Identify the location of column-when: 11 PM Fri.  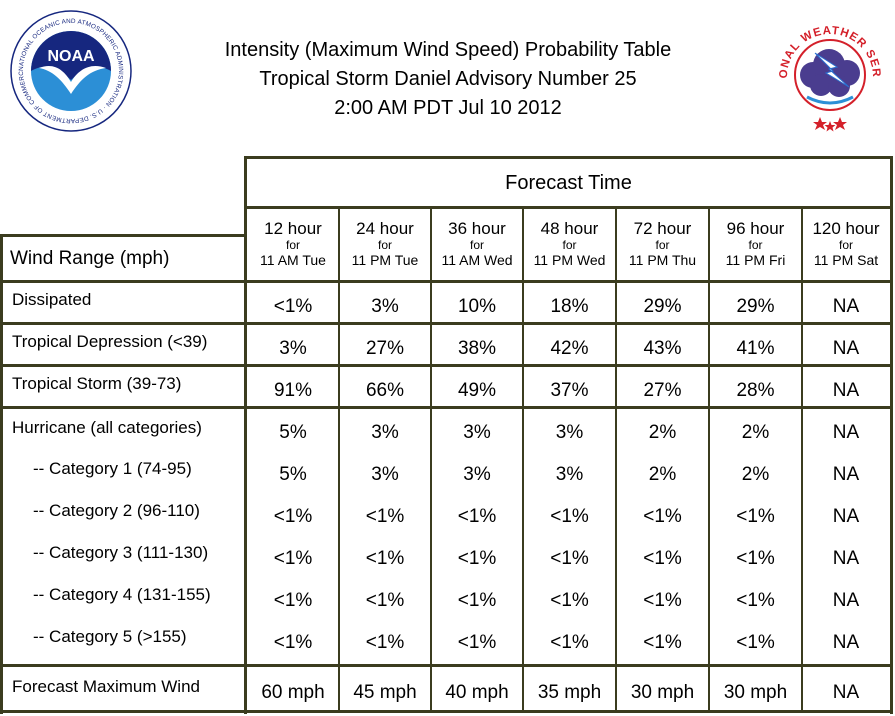
(755, 260).